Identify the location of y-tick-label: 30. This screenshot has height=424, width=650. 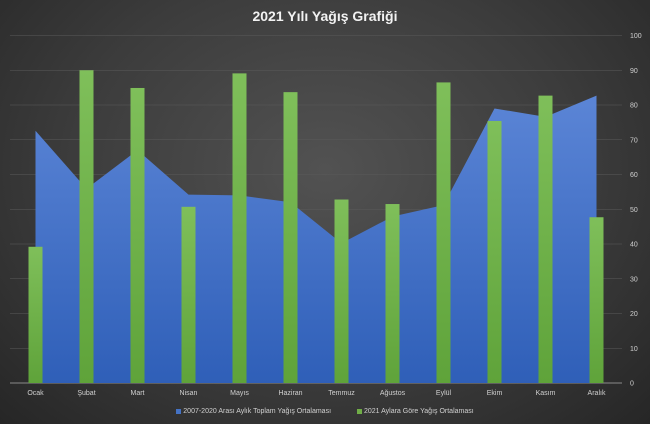
(634, 279).